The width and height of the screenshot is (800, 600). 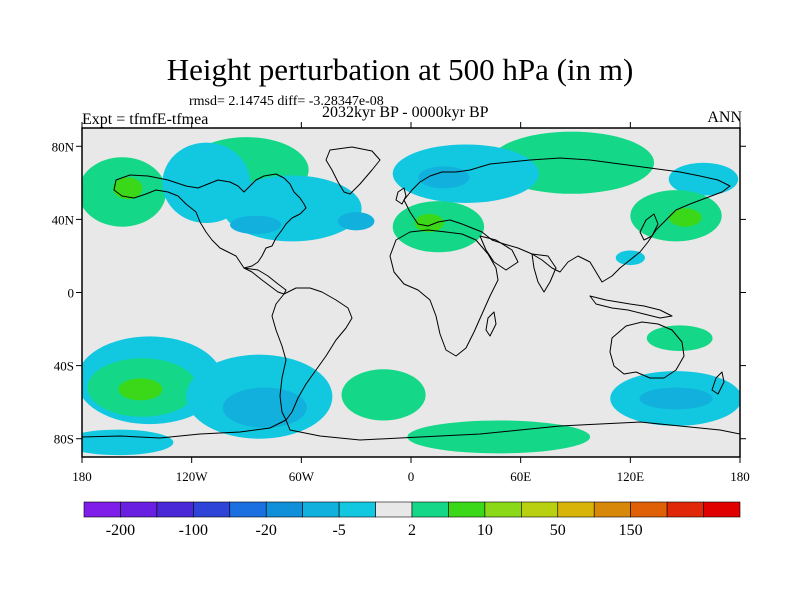 I want to click on colorbar: -200 -100 -20 -5 2 10 50 150, so click(x=412, y=520).